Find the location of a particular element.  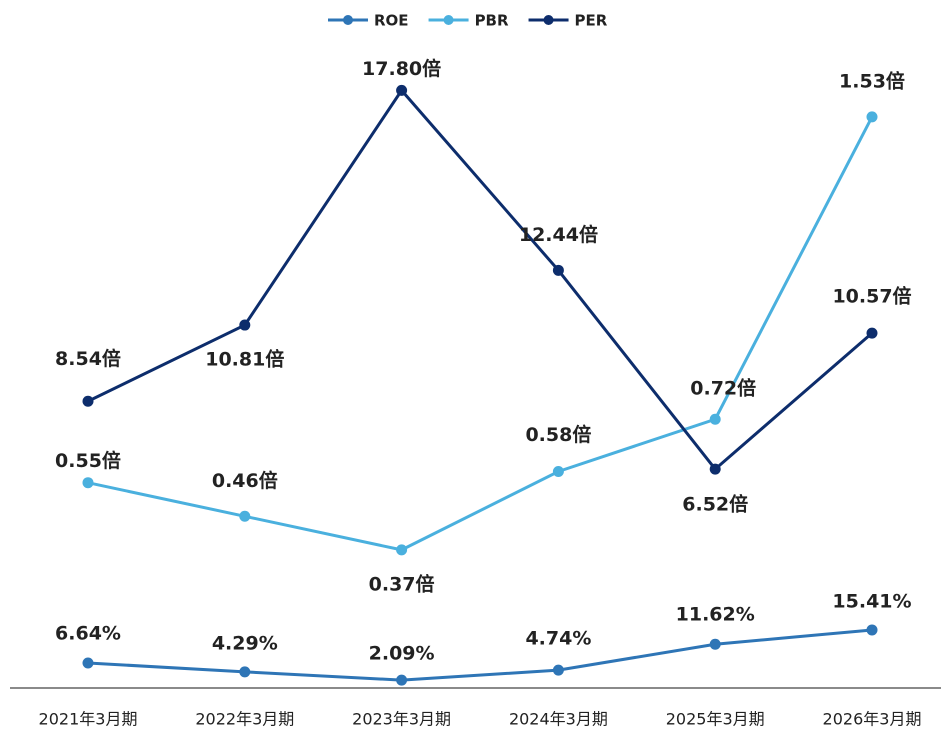

data-label: 0.55倍 is located at coordinates (88, 460).